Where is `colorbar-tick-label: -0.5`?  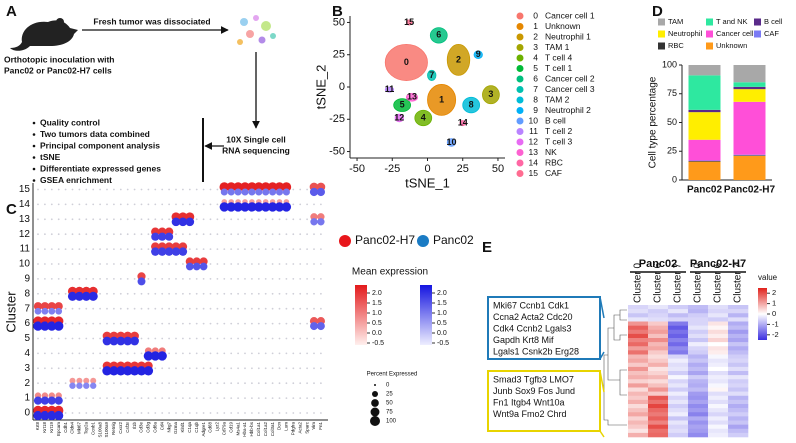 colorbar-tick-label: -0.5 is located at coordinates (443, 343).